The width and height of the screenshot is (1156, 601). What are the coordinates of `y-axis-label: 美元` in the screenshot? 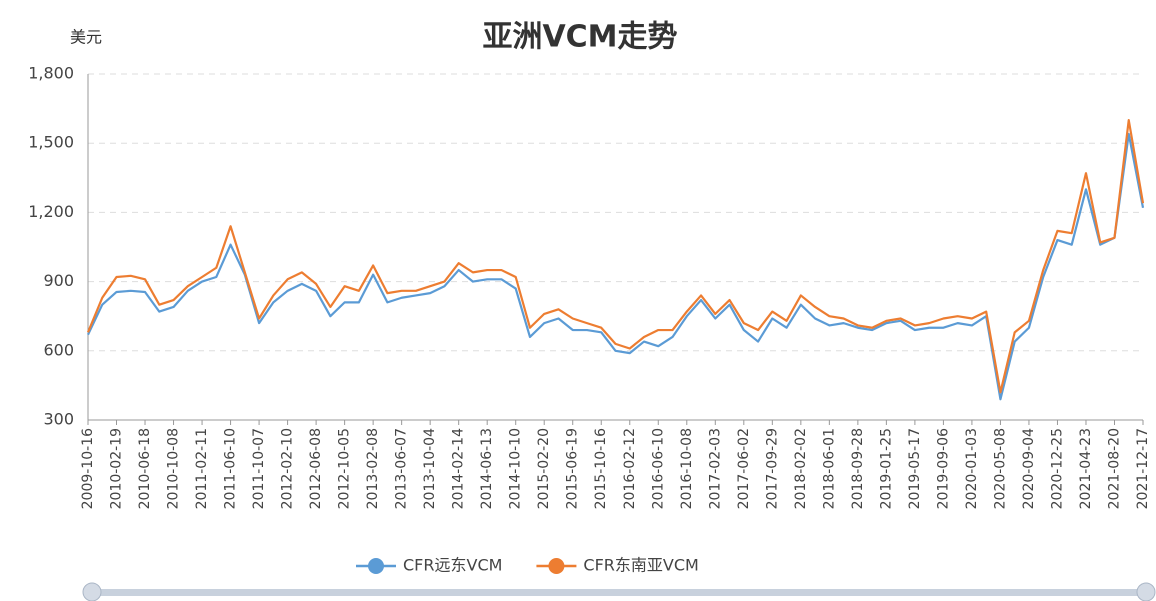 It's located at (86, 37).